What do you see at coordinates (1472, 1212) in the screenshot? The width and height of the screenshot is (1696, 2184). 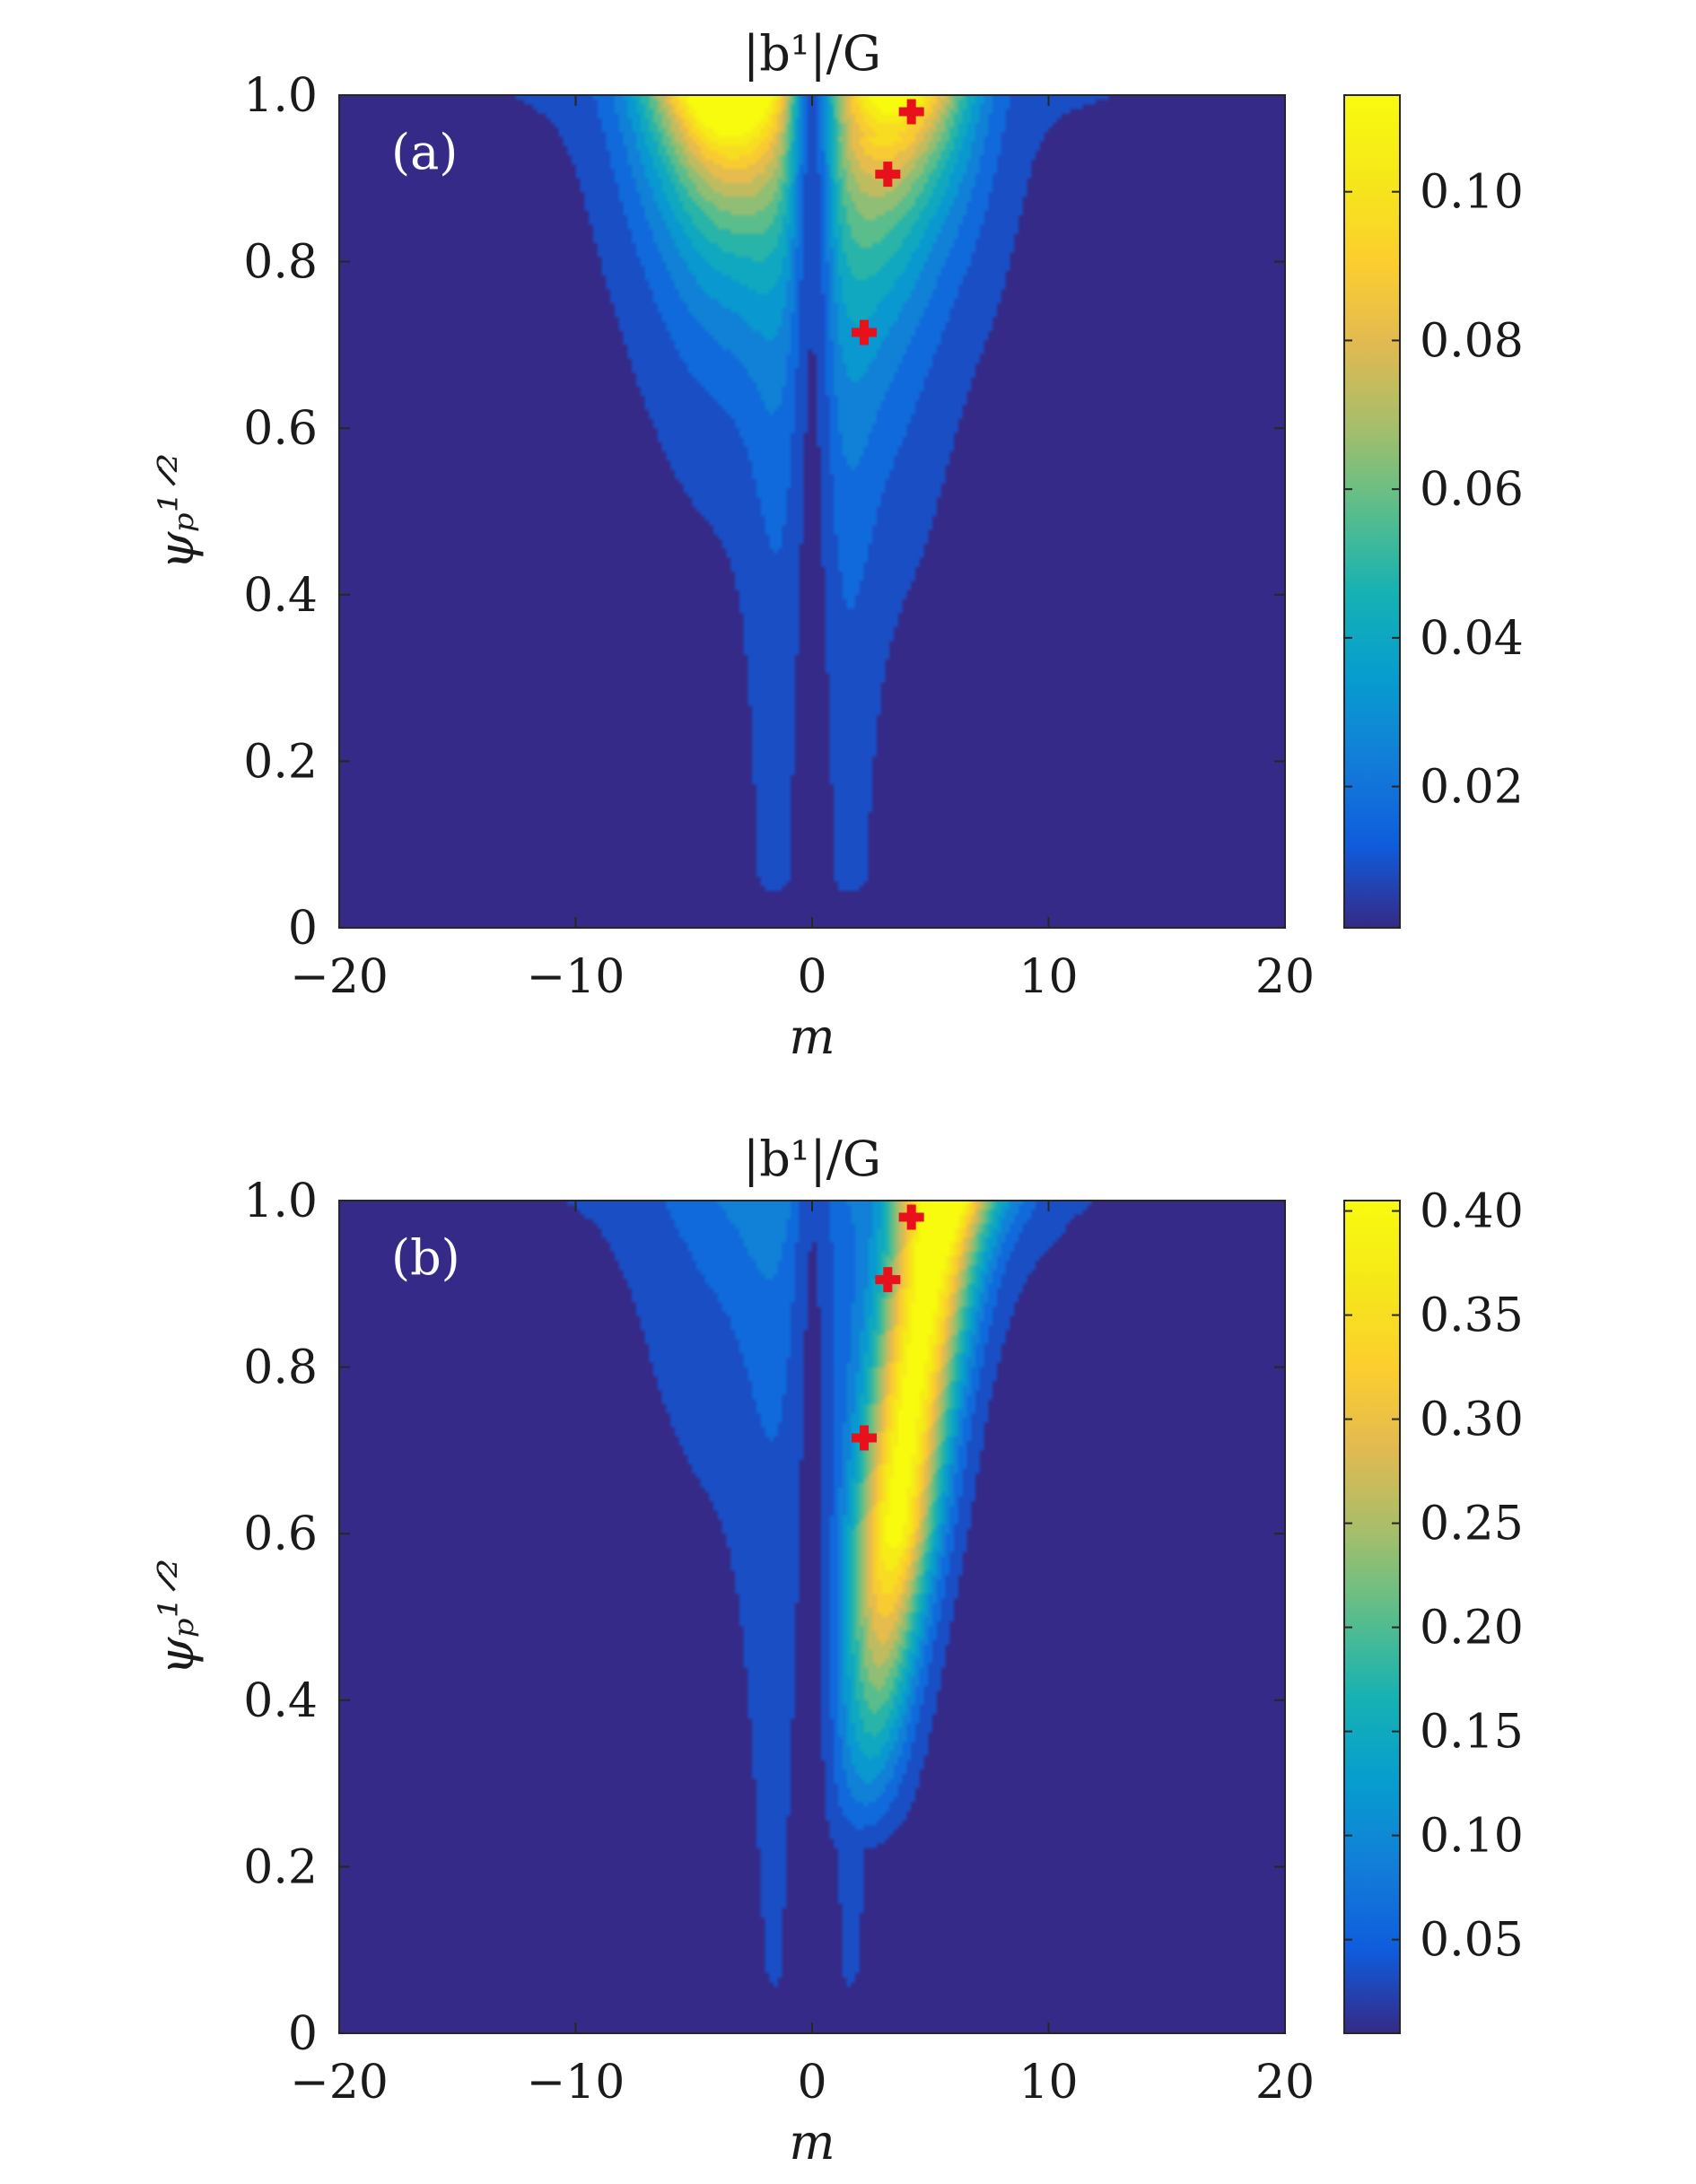 I see `colorbar-tick-label: 0.40` at bounding box center [1472, 1212].